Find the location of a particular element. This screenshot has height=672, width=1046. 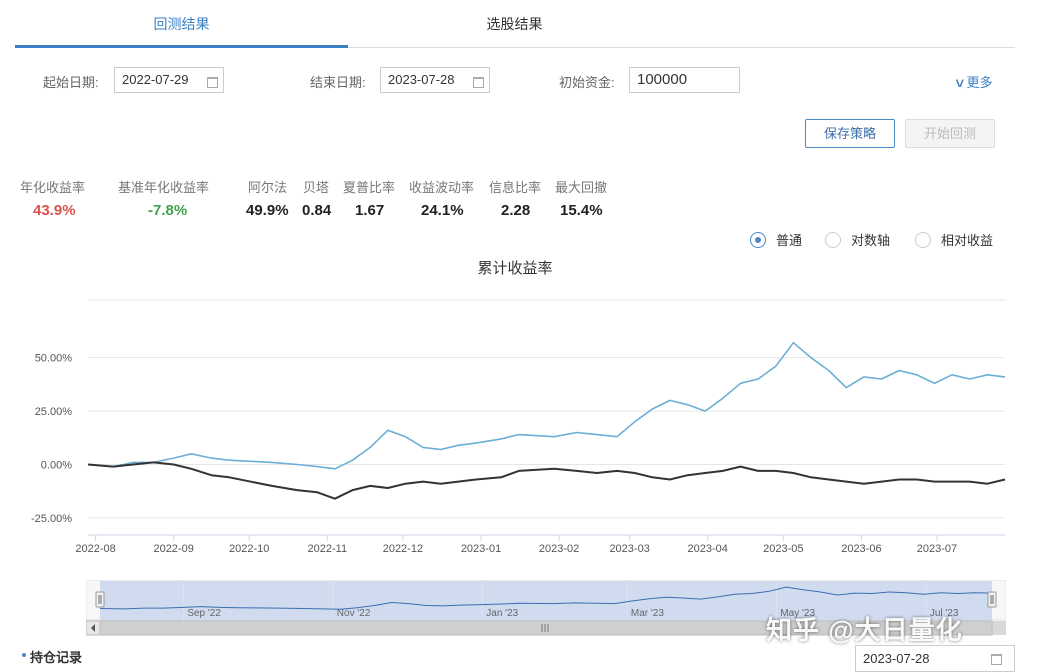

metric-label: 阿尔法 is located at coordinates (268, 187).